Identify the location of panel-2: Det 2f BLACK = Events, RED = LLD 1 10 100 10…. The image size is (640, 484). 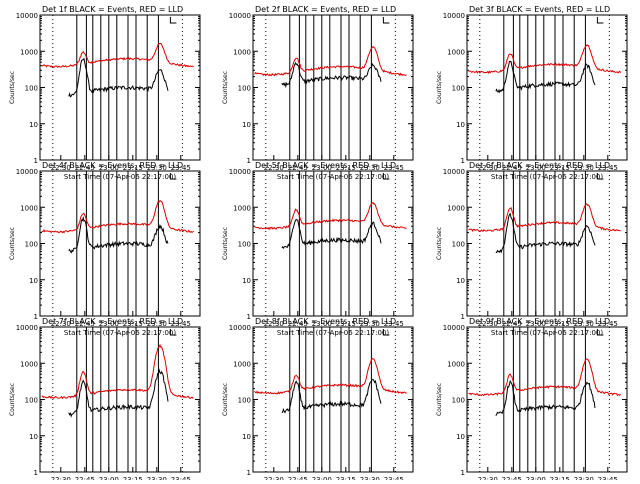
(318, 93).